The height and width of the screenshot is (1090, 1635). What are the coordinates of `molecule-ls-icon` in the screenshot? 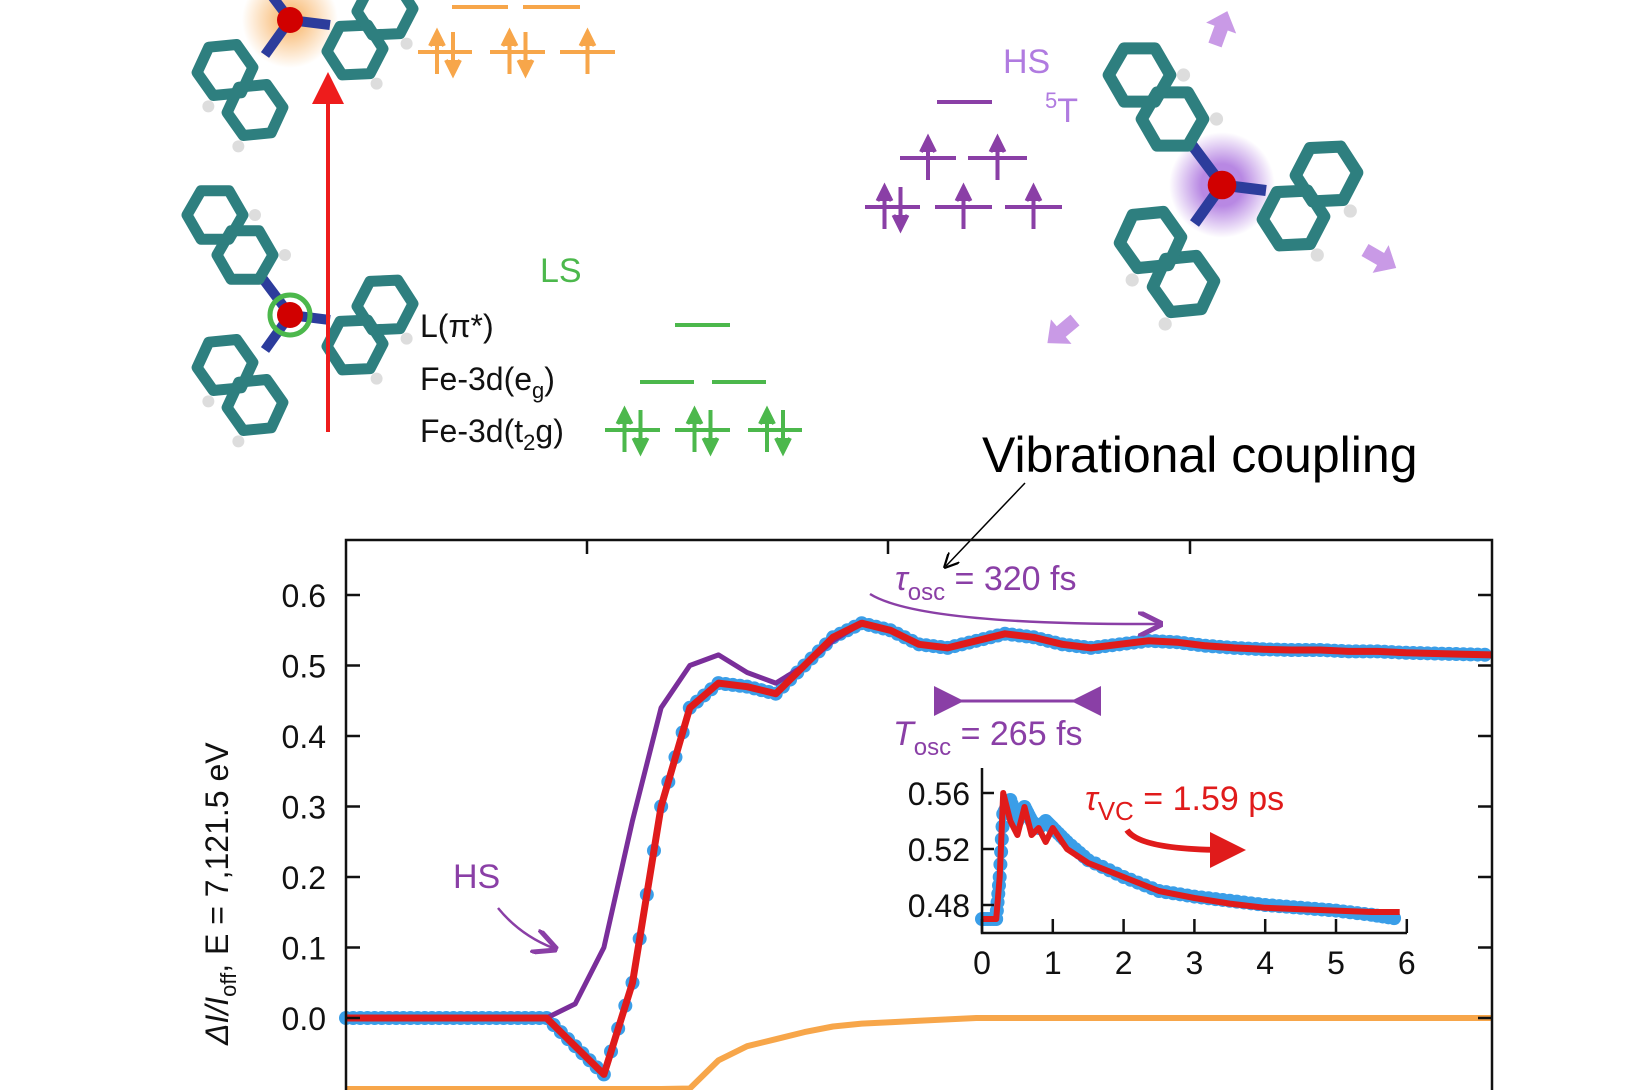 It's located at (300, 316).